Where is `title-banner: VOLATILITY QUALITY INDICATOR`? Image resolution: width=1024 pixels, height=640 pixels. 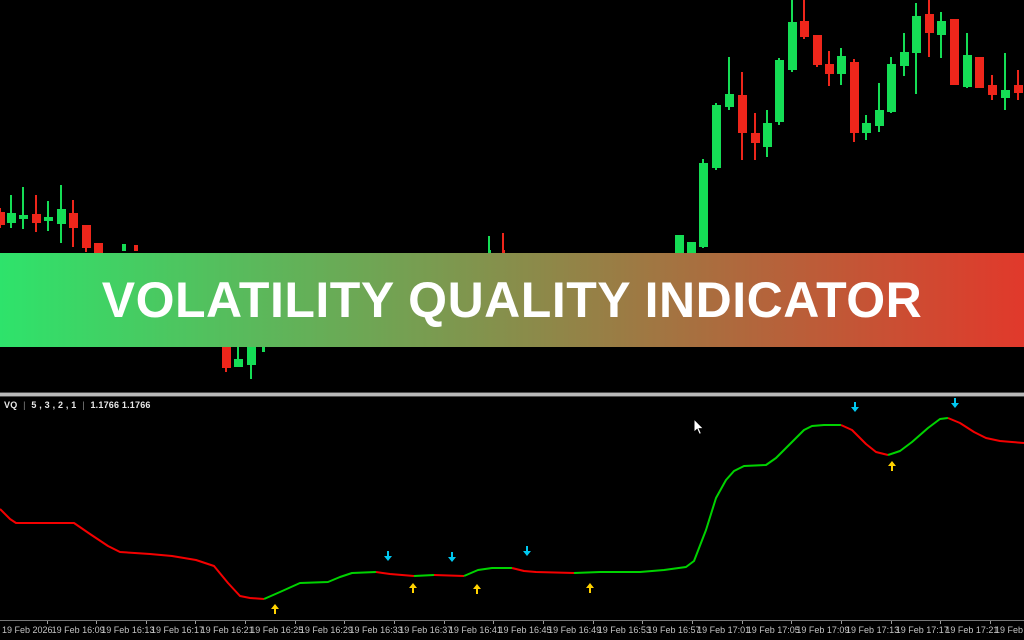 title-banner: VOLATILITY QUALITY INDICATOR is located at coordinates (512, 300).